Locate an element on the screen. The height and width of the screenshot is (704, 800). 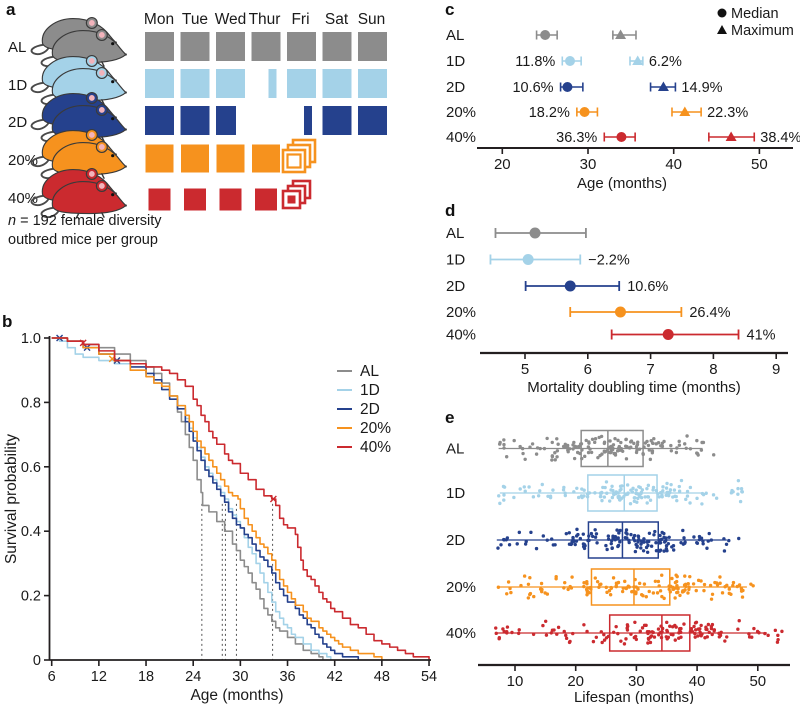
schedule-row-2D: 2D is located at coordinates (197, 117).